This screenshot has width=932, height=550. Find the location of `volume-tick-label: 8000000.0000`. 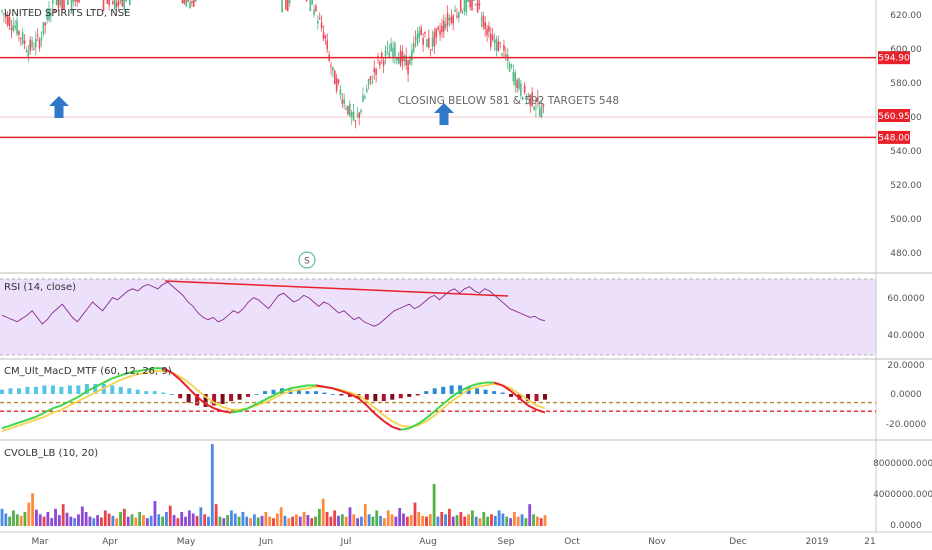

volume-tick-label: 8000000.0000 is located at coordinates (902, 464).